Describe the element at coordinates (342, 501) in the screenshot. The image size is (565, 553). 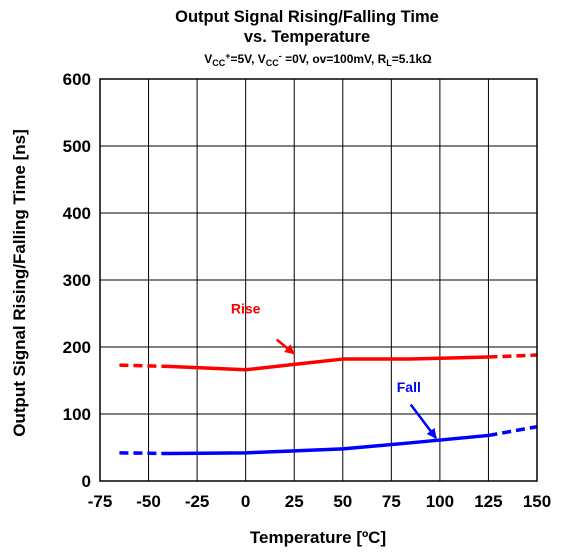
I see `x-tick-label: 50` at that location.